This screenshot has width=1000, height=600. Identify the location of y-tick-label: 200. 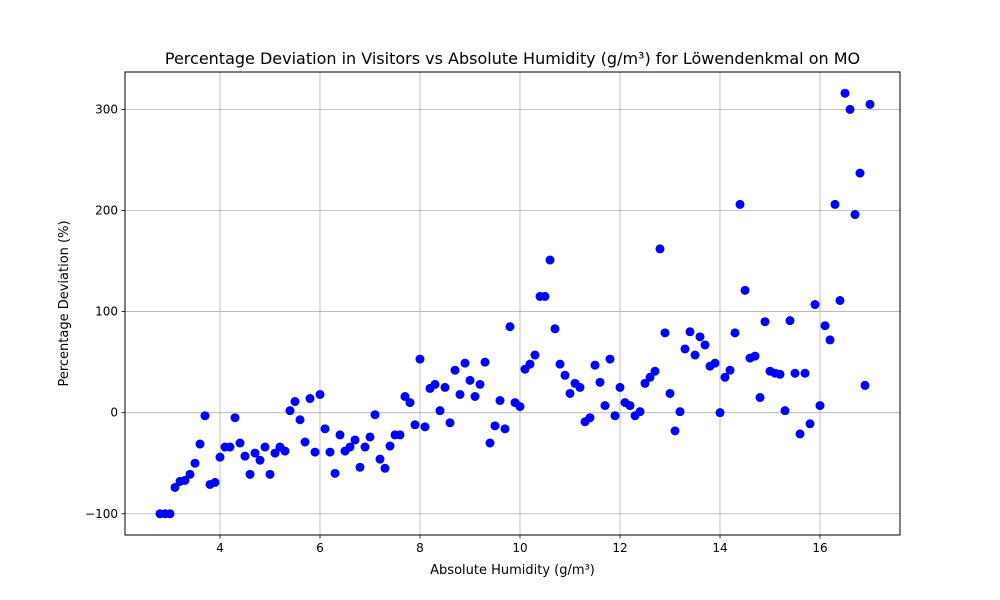
(106, 210).